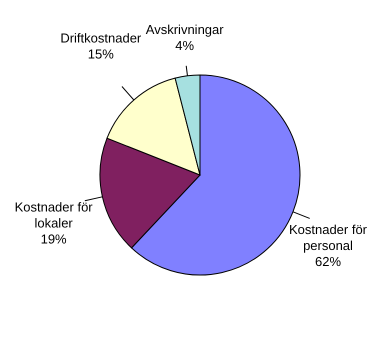  What do you see at coordinates (54, 239) in the screenshot?
I see `data-label: 19%` at bounding box center [54, 239].